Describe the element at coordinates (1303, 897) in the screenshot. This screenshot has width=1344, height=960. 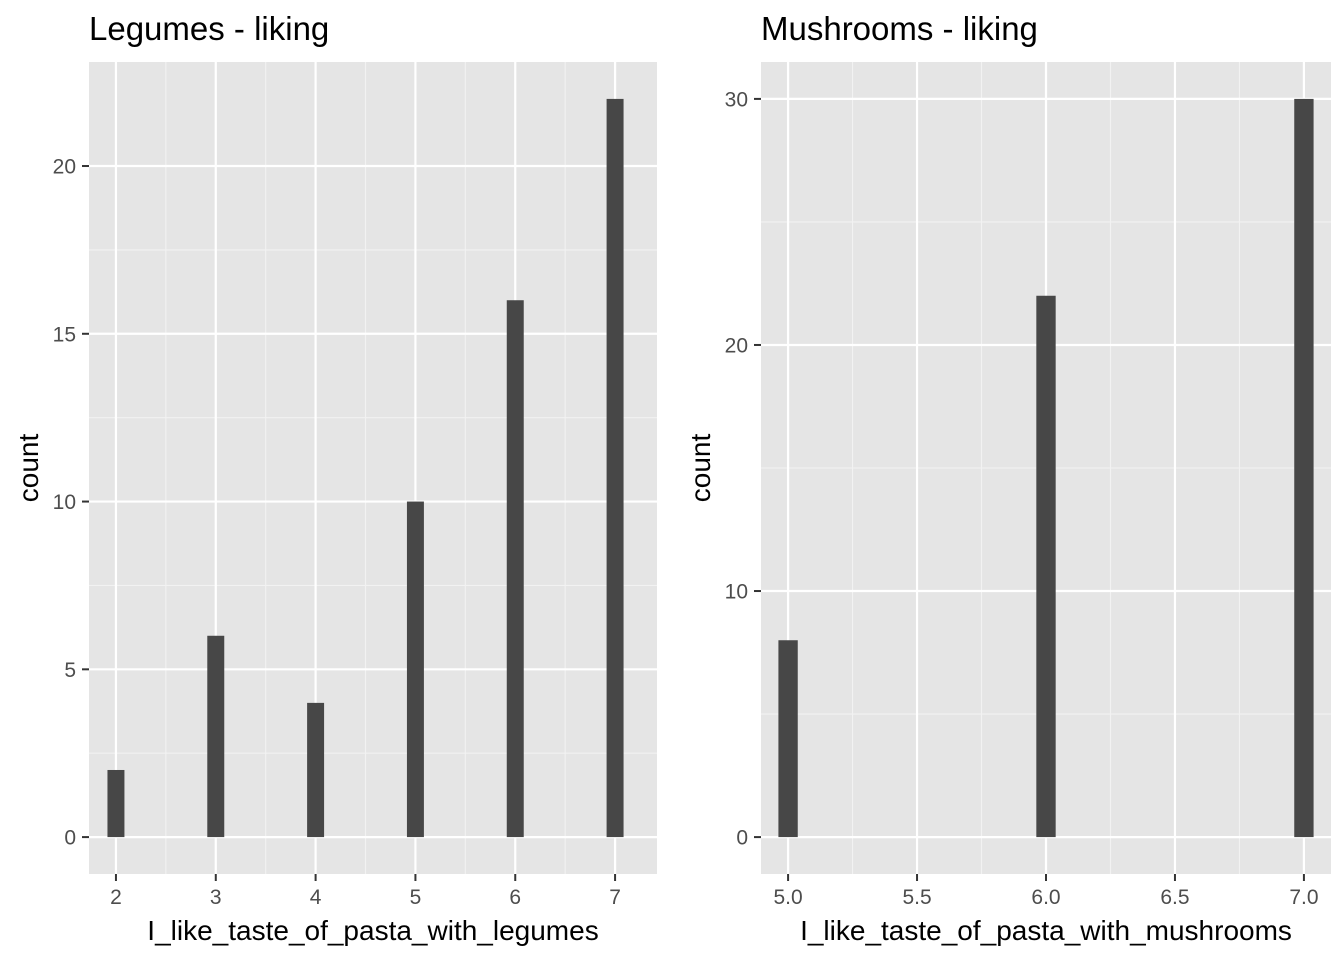
I see `mushrooms-x-tick-label: 7.0` at that location.